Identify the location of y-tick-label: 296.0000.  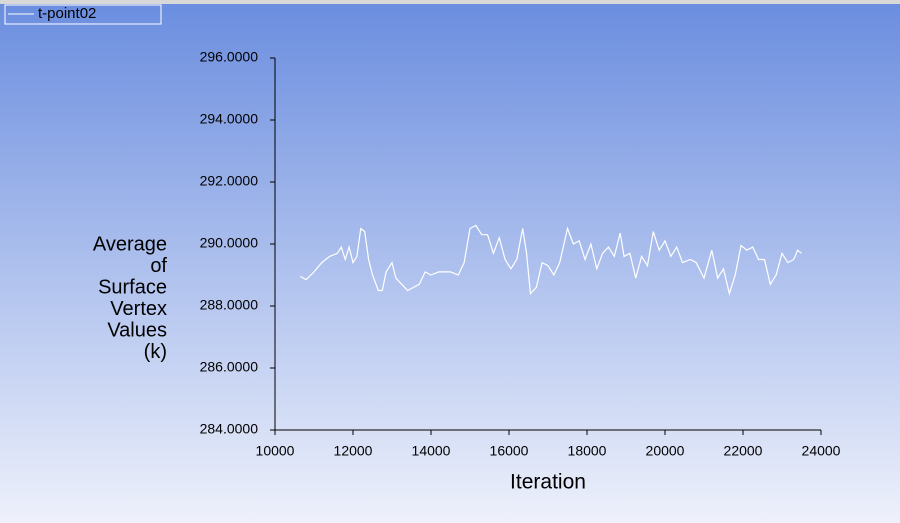
(229, 57).